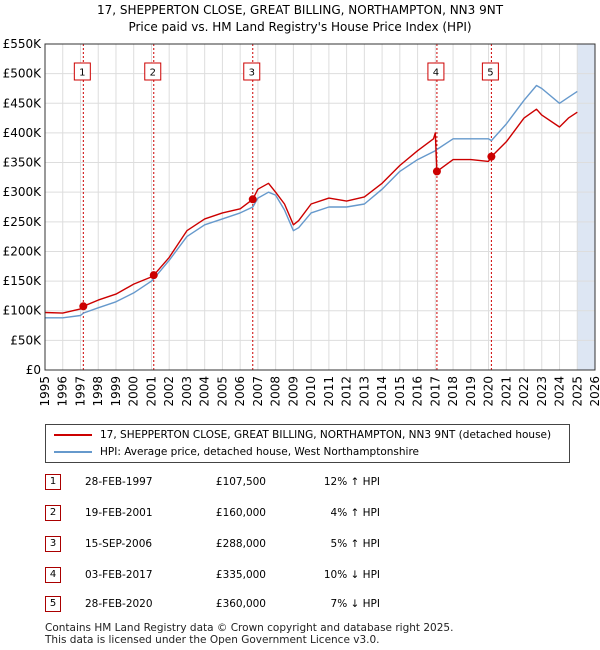 This screenshot has height=650, width=600. What do you see at coordinates (240, 575) in the screenshot?
I see `transaction-price: £335,000` at bounding box center [240, 575].